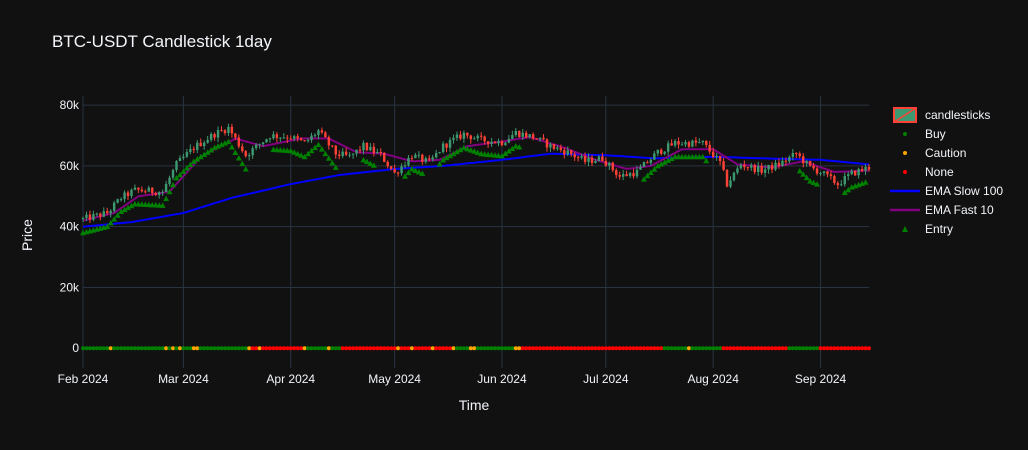 Image resolution: width=1028 pixels, height=450 pixels. Describe the element at coordinates (945, 153) in the screenshot. I see `legend-label: Caution` at that location.